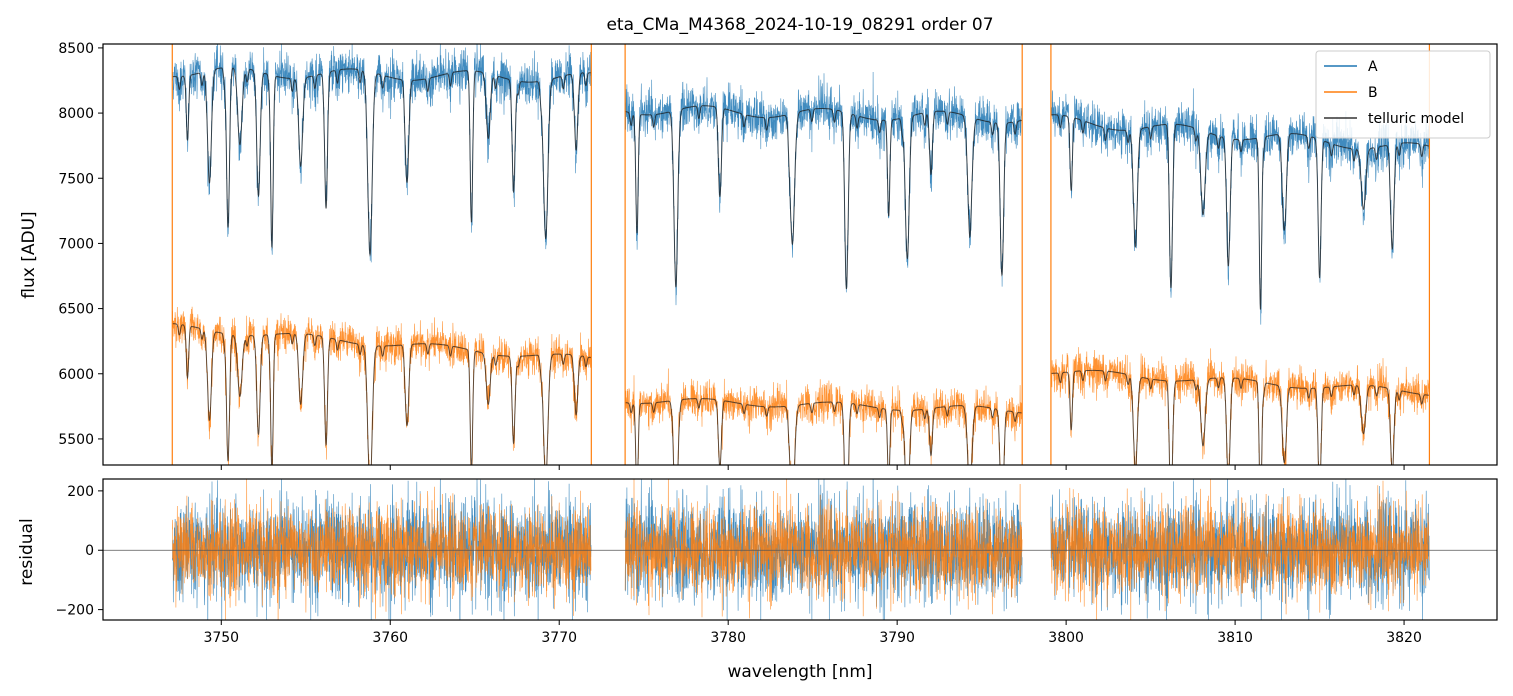 This screenshot has height=696, width=1513. Describe the element at coordinates (79, 551) in the screenshot. I see `residual-y-axis: −200 0 200` at that location.